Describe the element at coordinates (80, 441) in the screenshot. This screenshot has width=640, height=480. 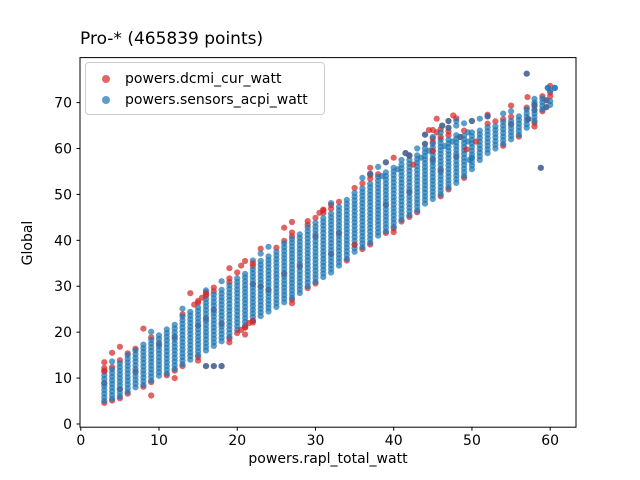
I see `x-tick-label: 0` at that location.